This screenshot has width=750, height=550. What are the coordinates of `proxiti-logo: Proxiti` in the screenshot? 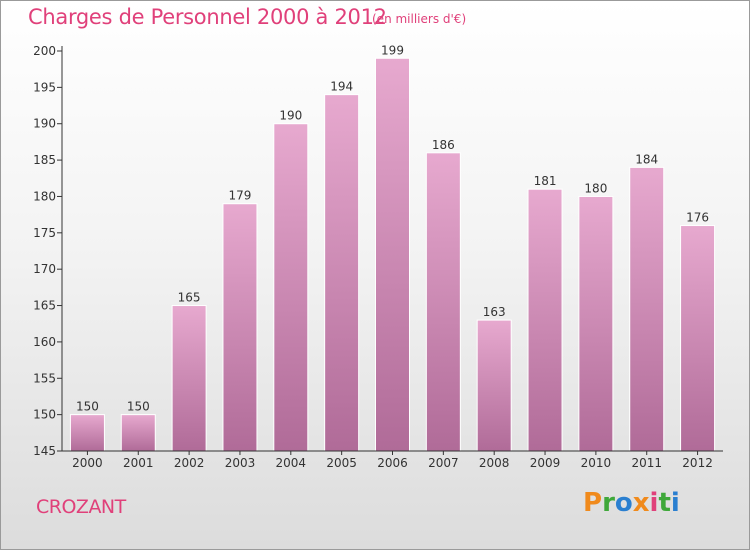 It's located at (631, 503).